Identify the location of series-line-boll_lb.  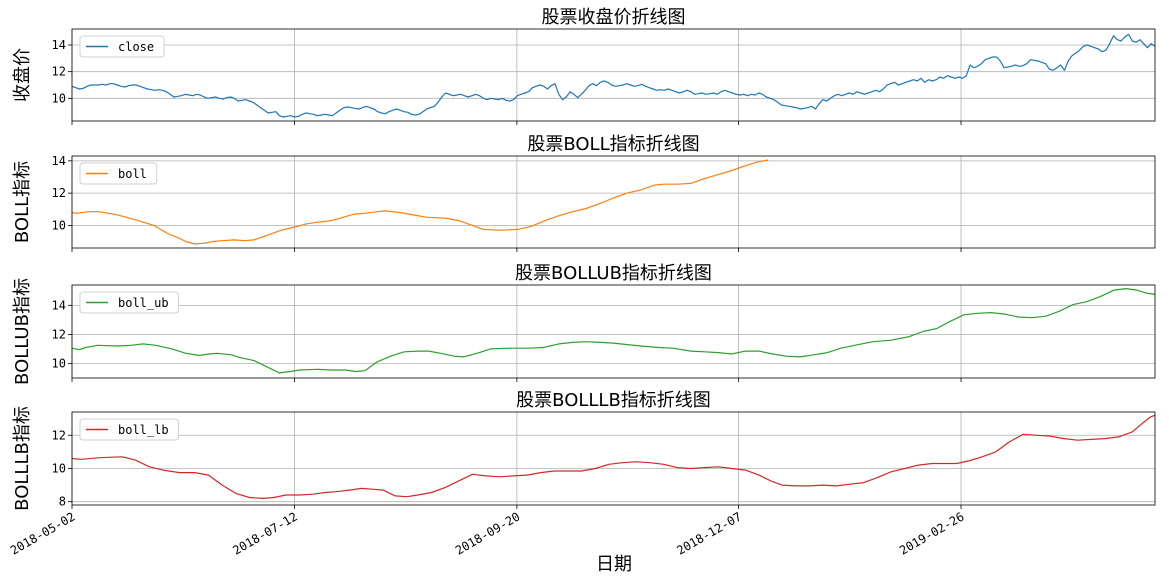
(613, 456).